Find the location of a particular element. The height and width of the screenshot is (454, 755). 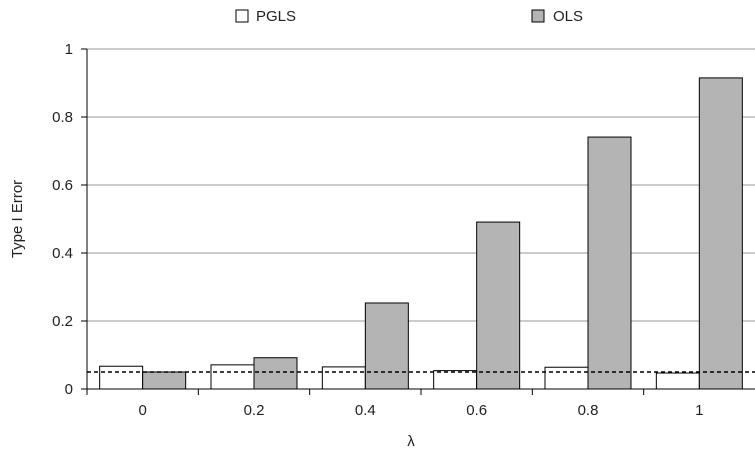

y-tick-label: 0.6 is located at coordinates (62, 185).